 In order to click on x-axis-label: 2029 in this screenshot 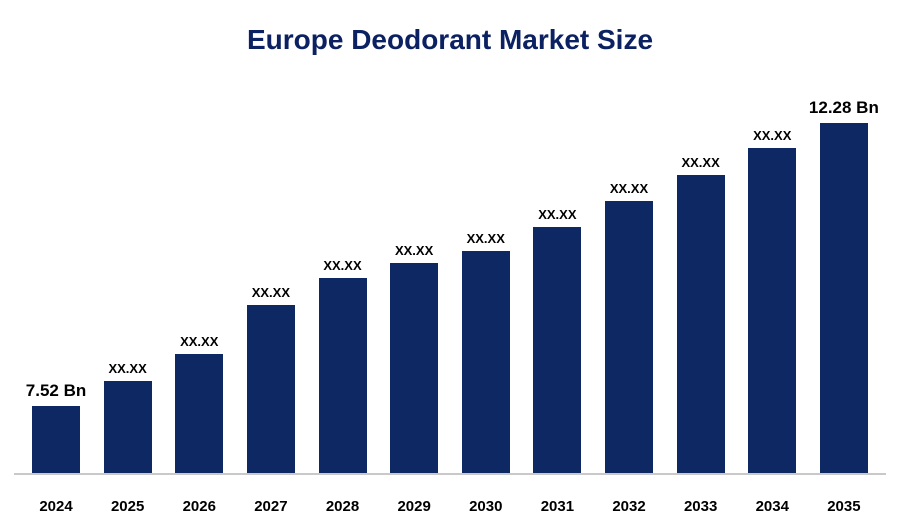, I will do `click(414, 506)`.